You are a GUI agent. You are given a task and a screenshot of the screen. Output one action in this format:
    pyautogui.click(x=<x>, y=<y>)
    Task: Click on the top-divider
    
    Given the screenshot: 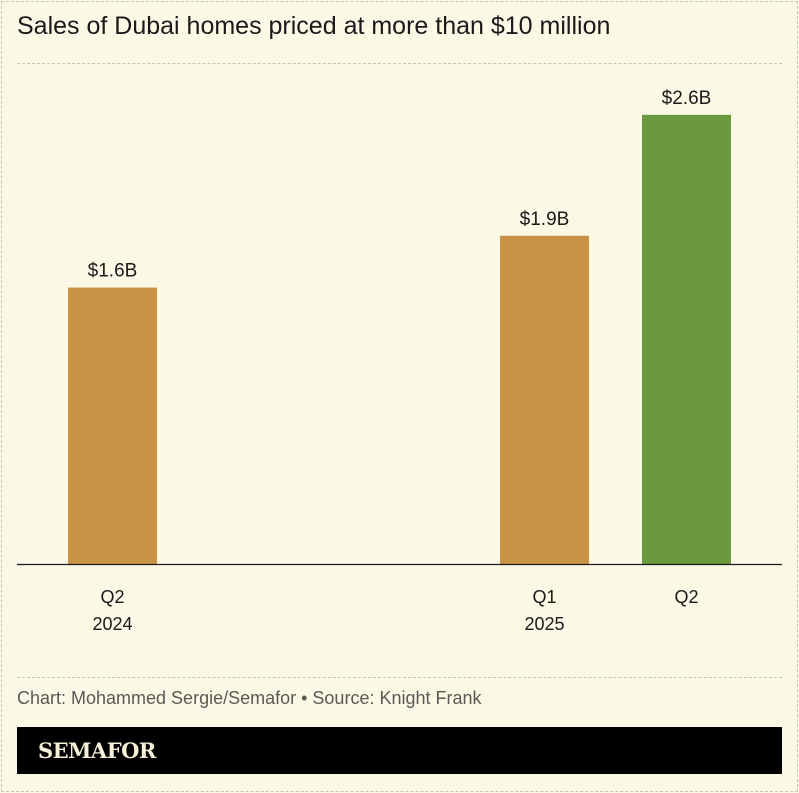 What is the action you would take?
    pyautogui.click(x=399, y=63)
    